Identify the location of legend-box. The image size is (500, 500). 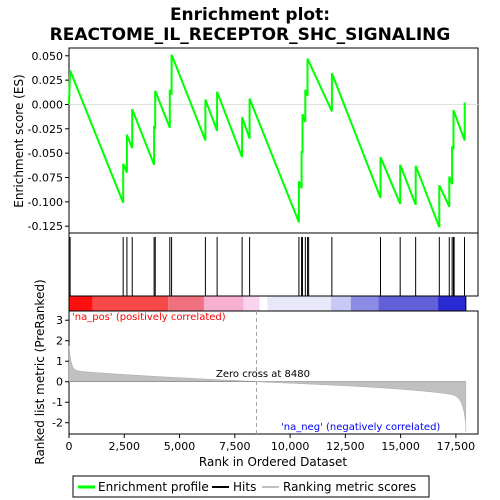
(251, 486).